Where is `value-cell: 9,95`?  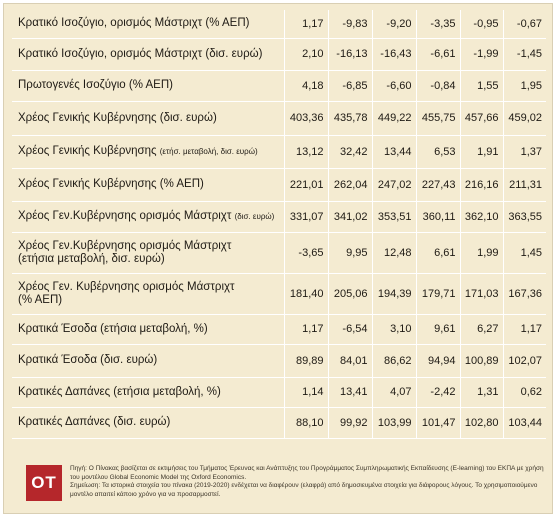 value-cell: 9,95 is located at coordinates (349, 253).